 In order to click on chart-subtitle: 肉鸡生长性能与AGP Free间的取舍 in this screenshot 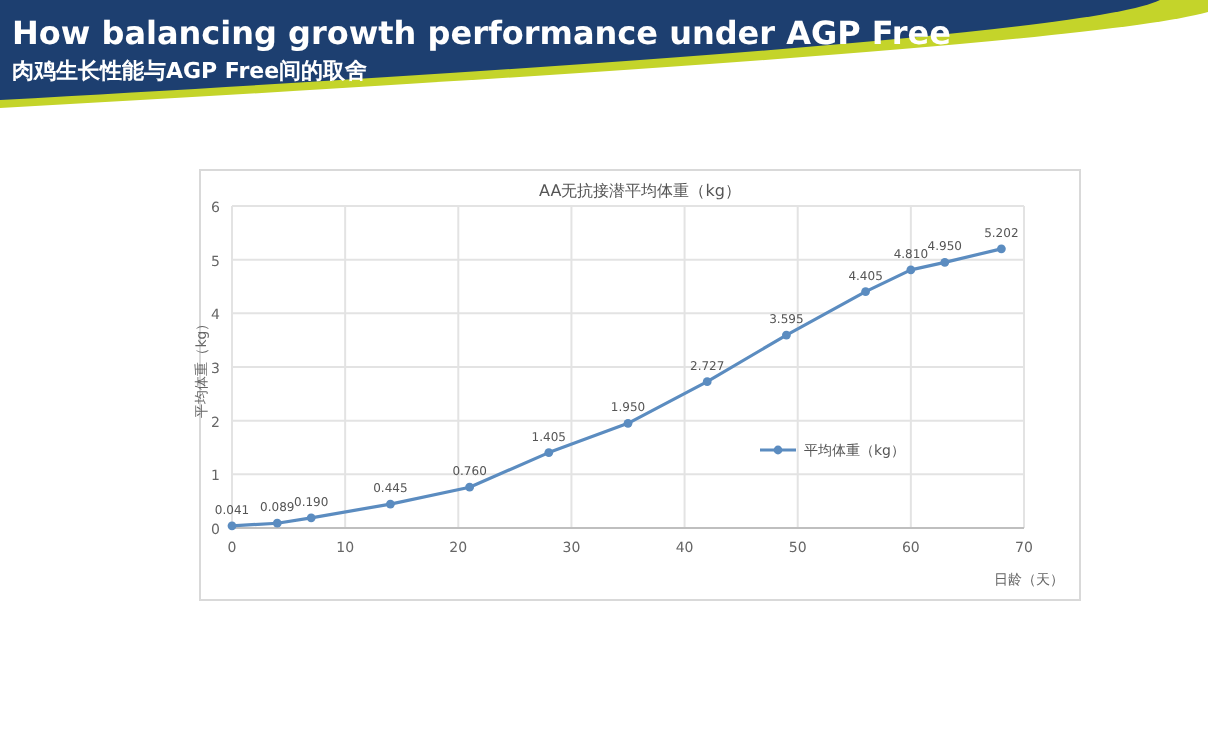, I will do `click(190, 71)`.